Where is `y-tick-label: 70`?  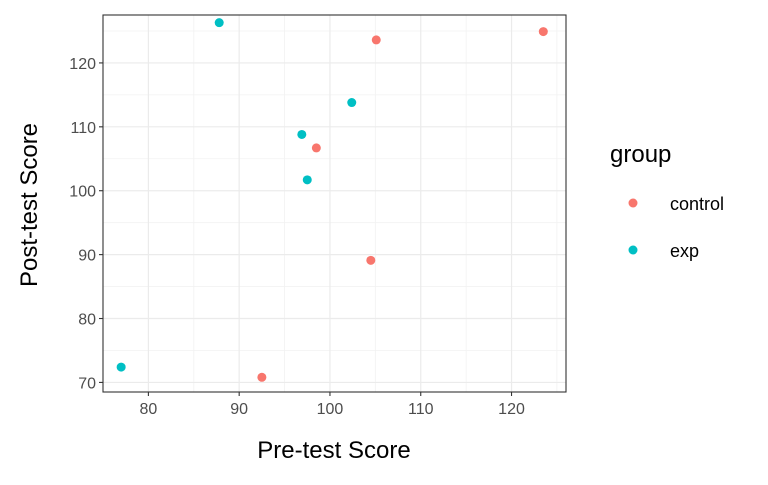
y-tick-label: 70 is located at coordinates (87, 383).